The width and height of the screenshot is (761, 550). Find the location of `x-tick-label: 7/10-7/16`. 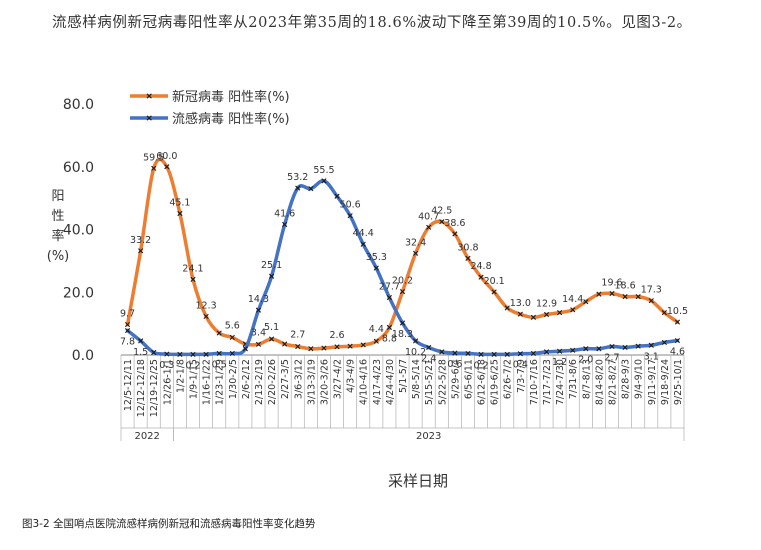

x-tick-label: 7/10-7/16 is located at coordinates (534, 382).